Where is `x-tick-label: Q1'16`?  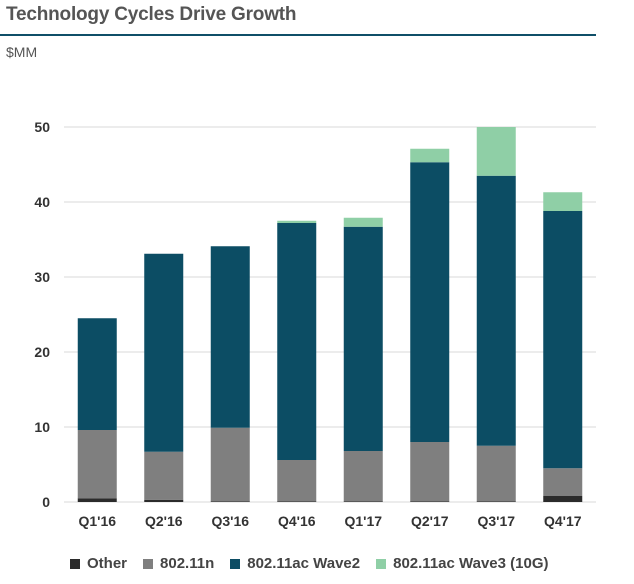
x-tick-label: Q1'16 is located at coordinates (97, 521).